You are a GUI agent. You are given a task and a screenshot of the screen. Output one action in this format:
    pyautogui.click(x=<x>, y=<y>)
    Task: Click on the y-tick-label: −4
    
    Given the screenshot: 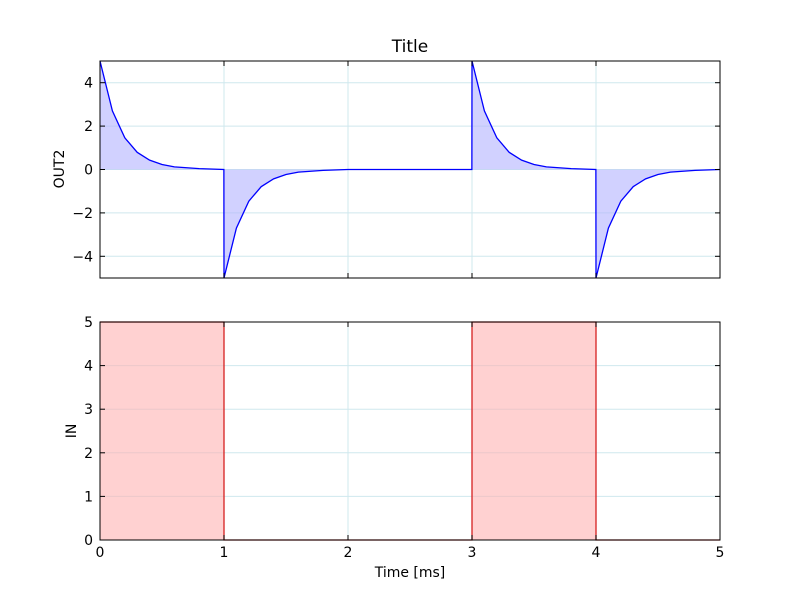 What is the action you would take?
    pyautogui.click(x=82, y=257)
    